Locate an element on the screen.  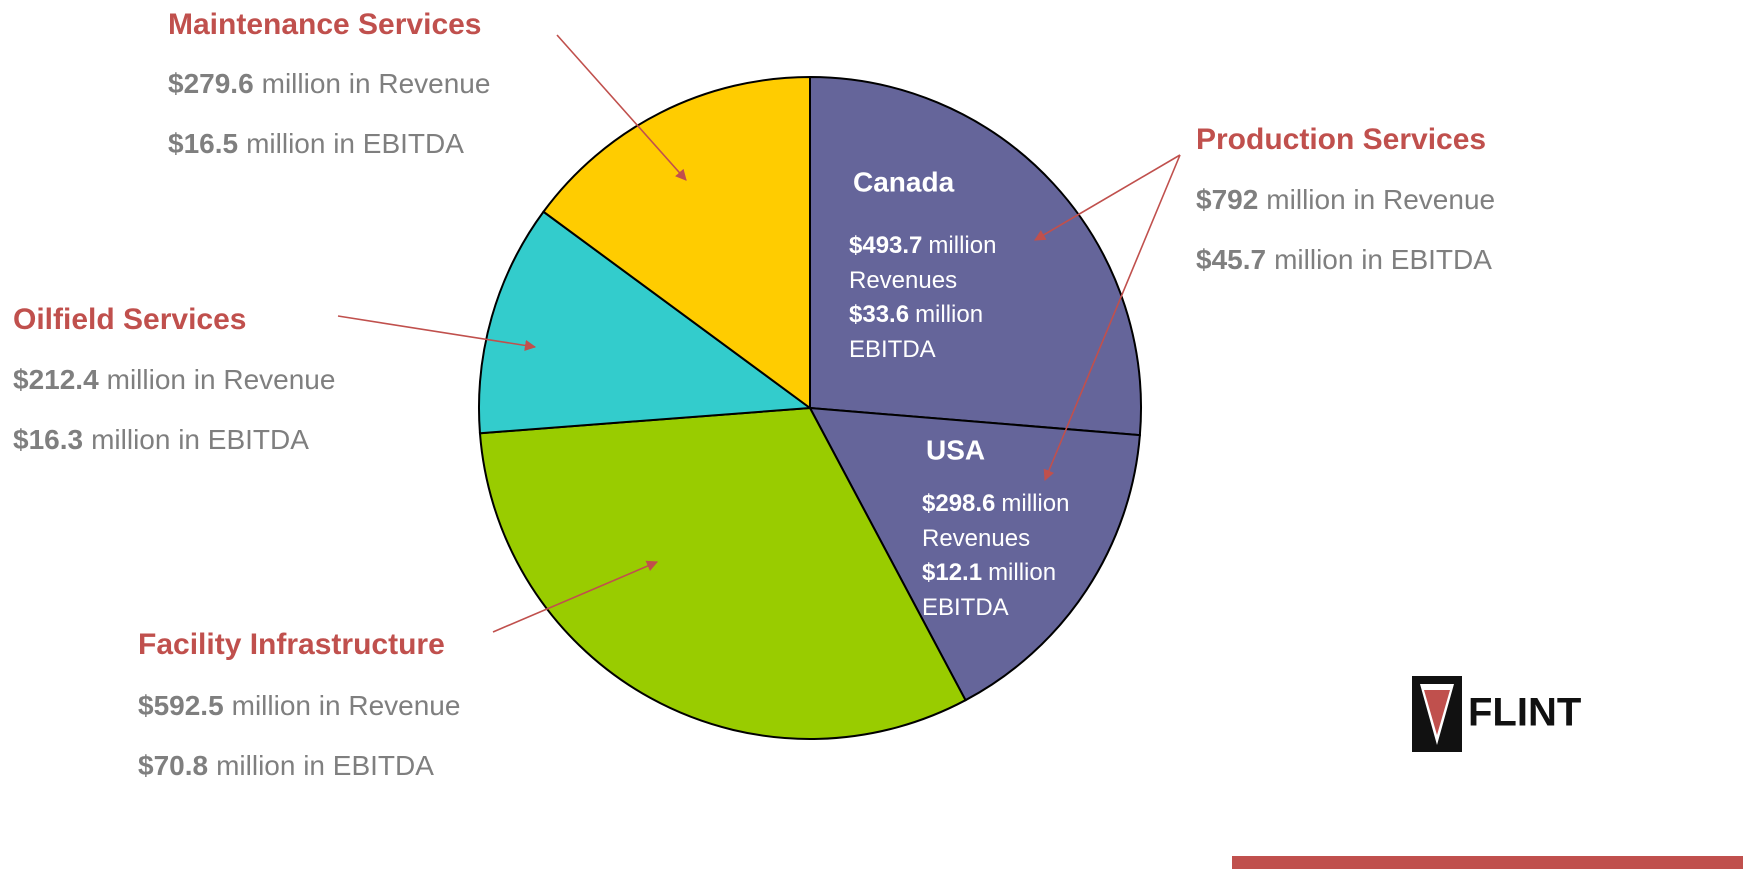
ebitda-value: $33.6 is located at coordinates (879, 314).